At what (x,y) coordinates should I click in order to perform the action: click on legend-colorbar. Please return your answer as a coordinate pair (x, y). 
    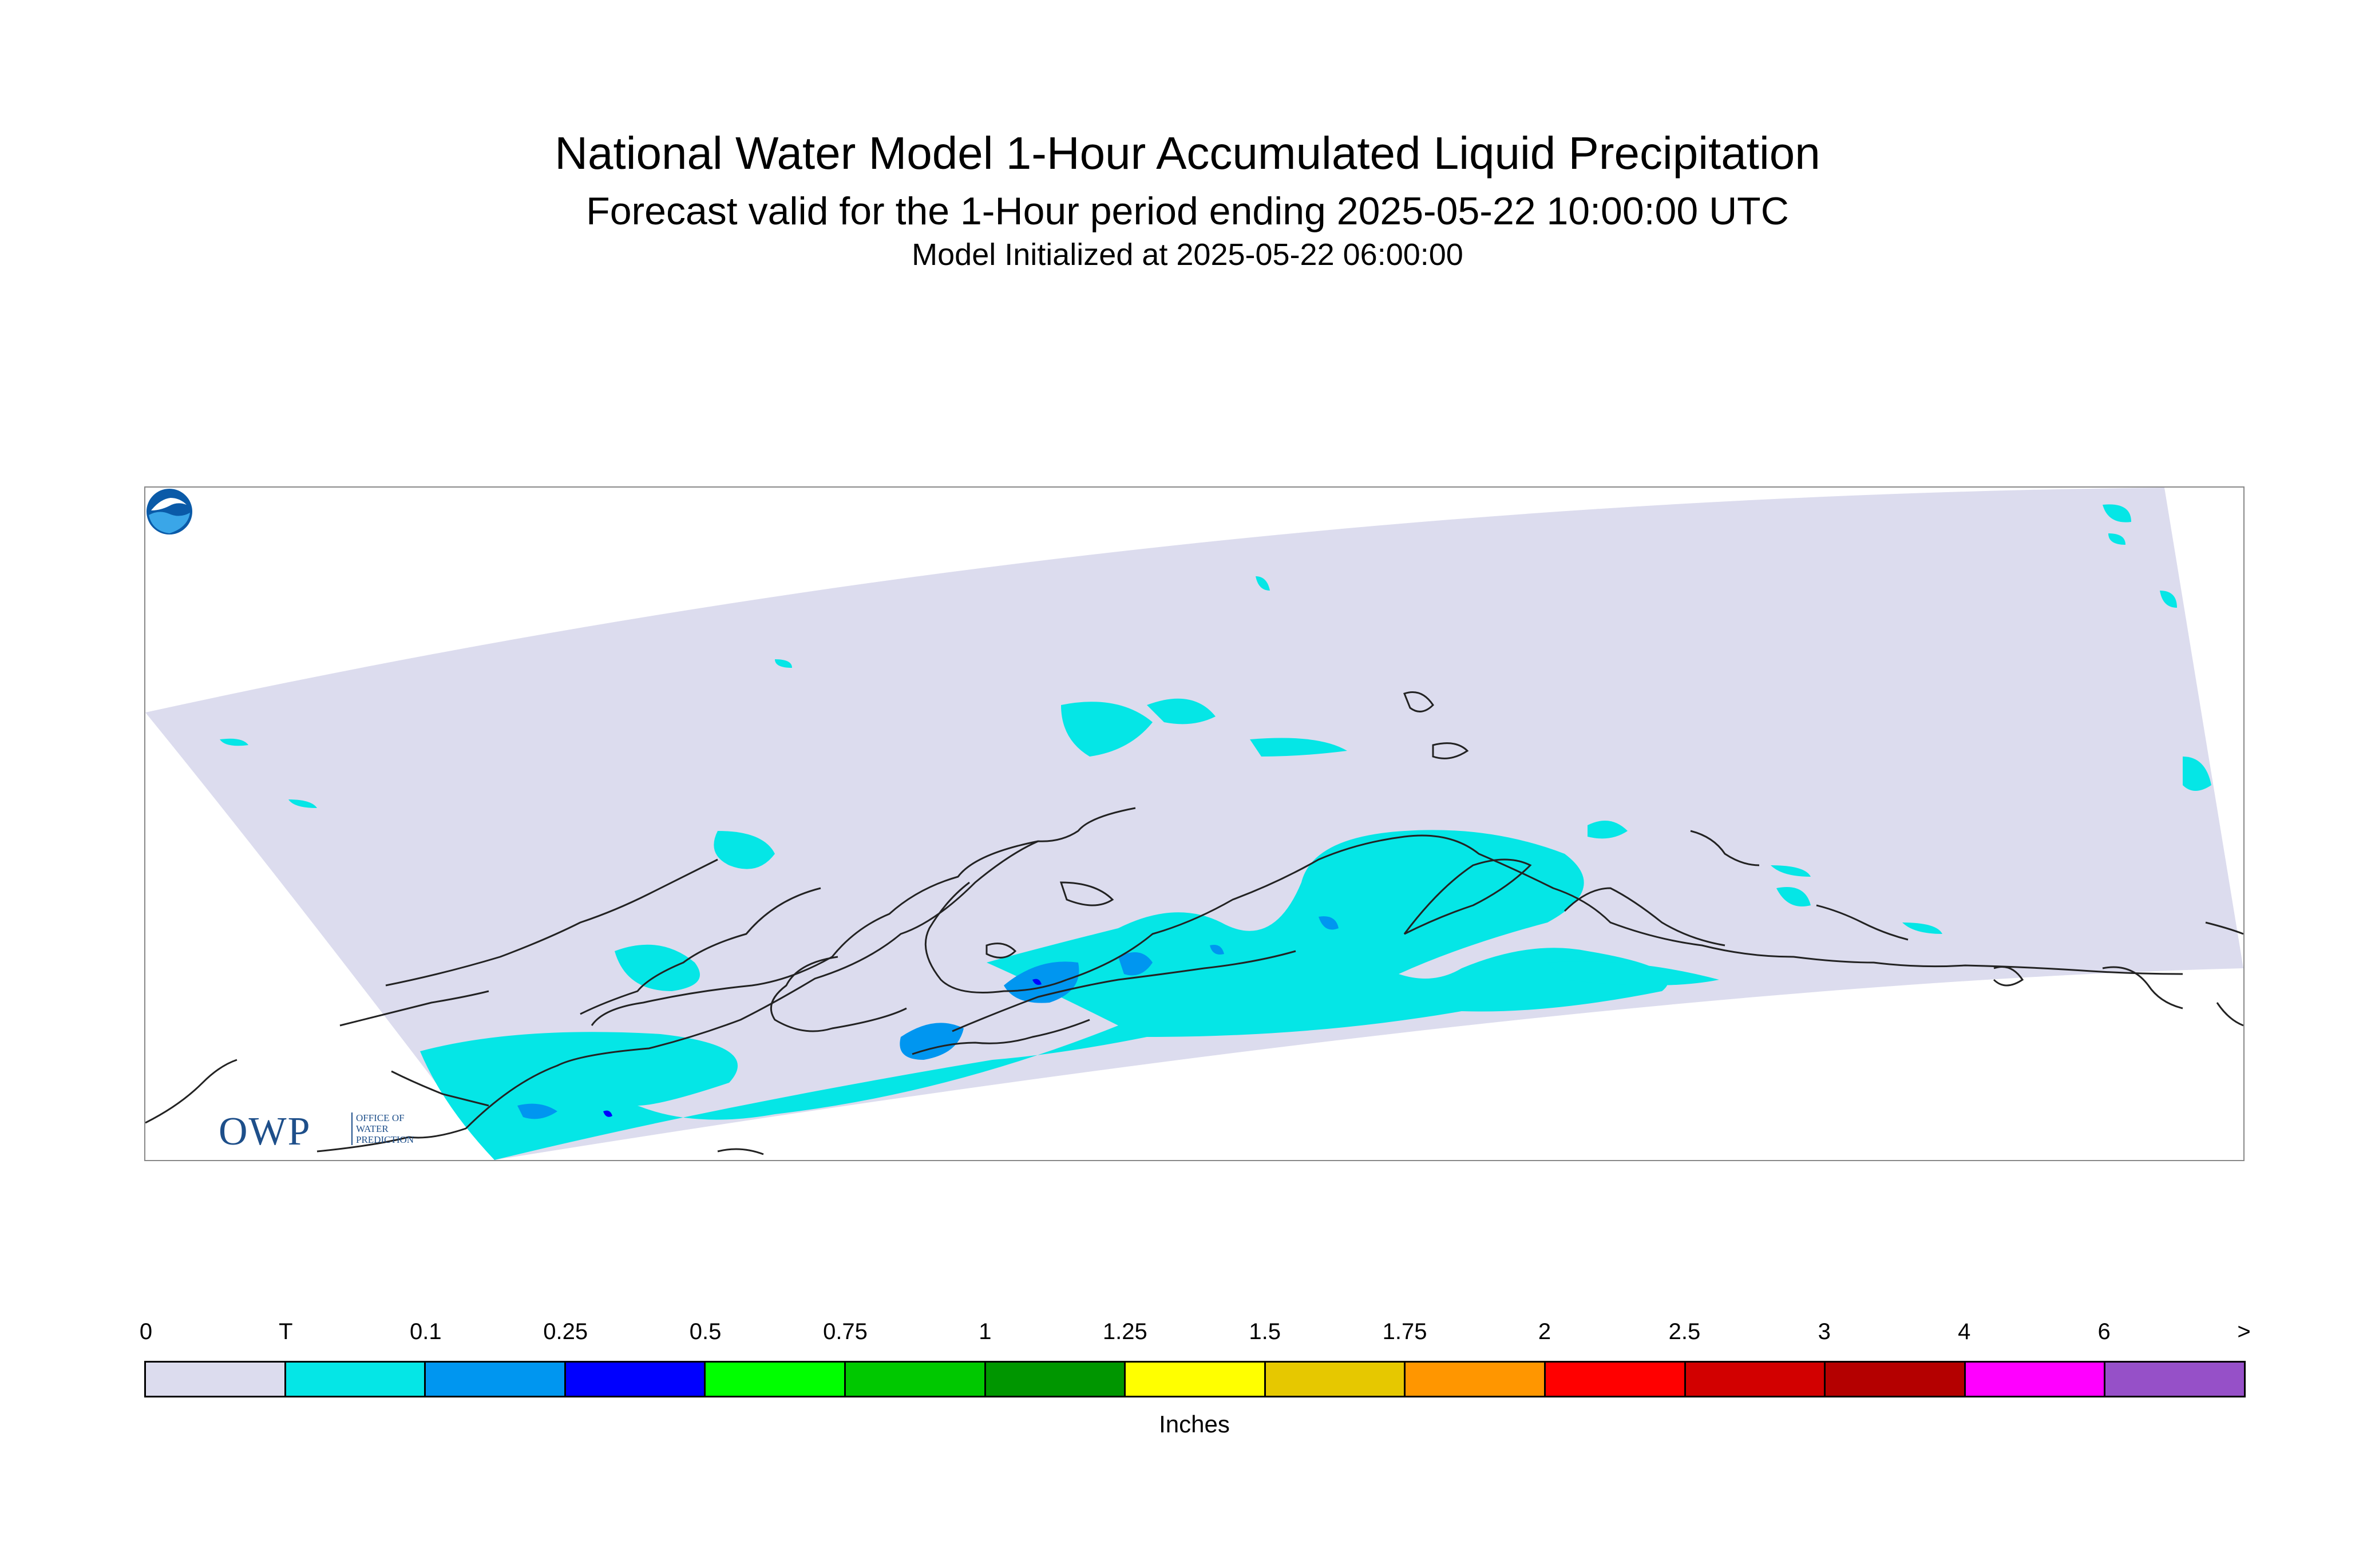
    Looking at the image, I should click on (1195, 1379).